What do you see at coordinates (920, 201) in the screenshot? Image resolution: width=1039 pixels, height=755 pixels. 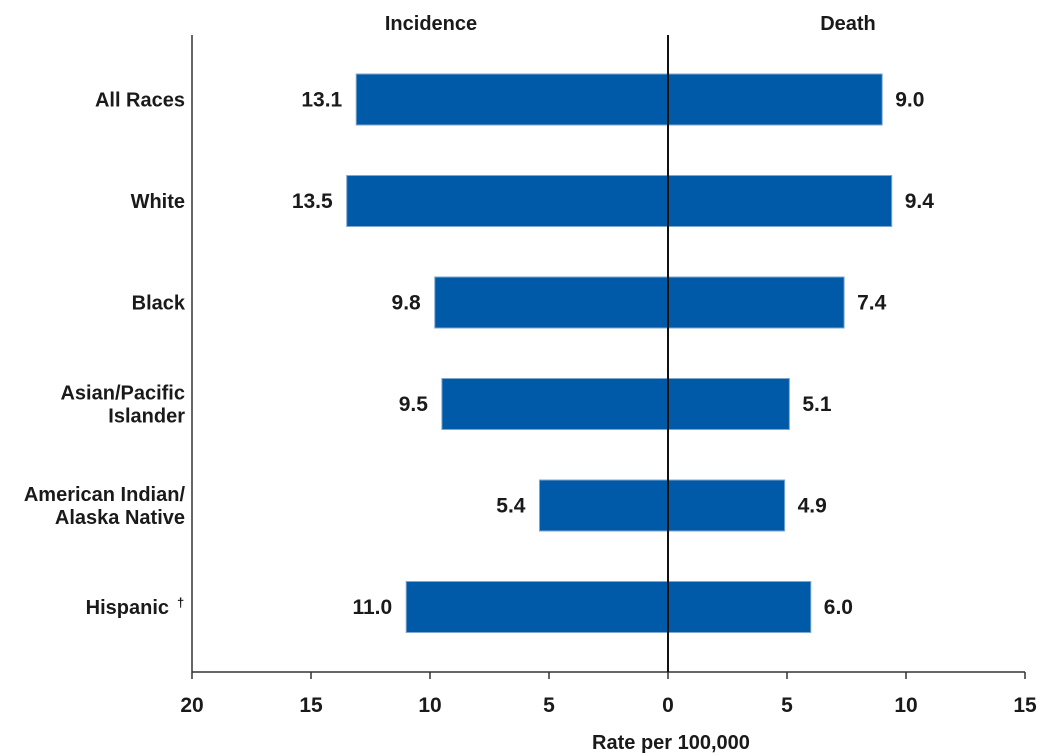 I see `death-value-label: 9.4` at bounding box center [920, 201].